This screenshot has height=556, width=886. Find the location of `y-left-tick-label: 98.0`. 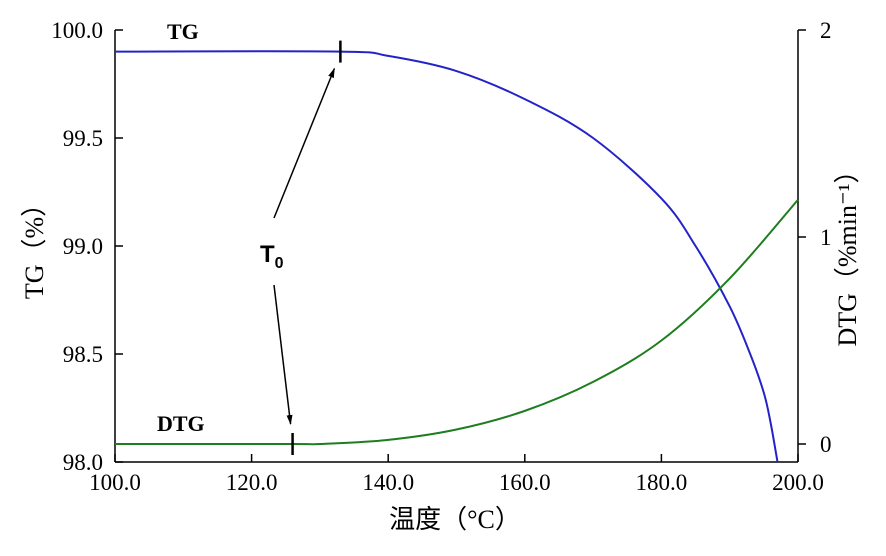

y-left-tick-label: 98.0 is located at coordinates (83, 462).